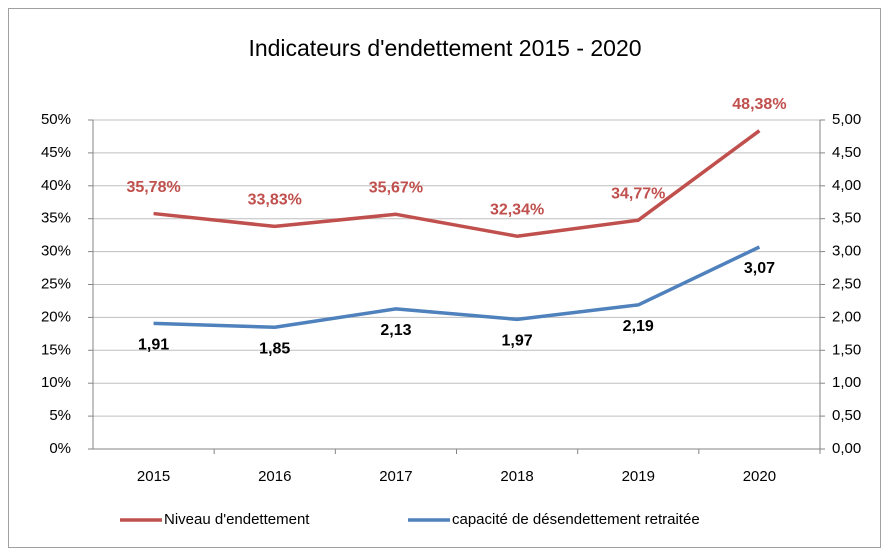  Describe the element at coordinates (56, 185) in the screenshot. I see `y-tick-label: 40%` at that location.